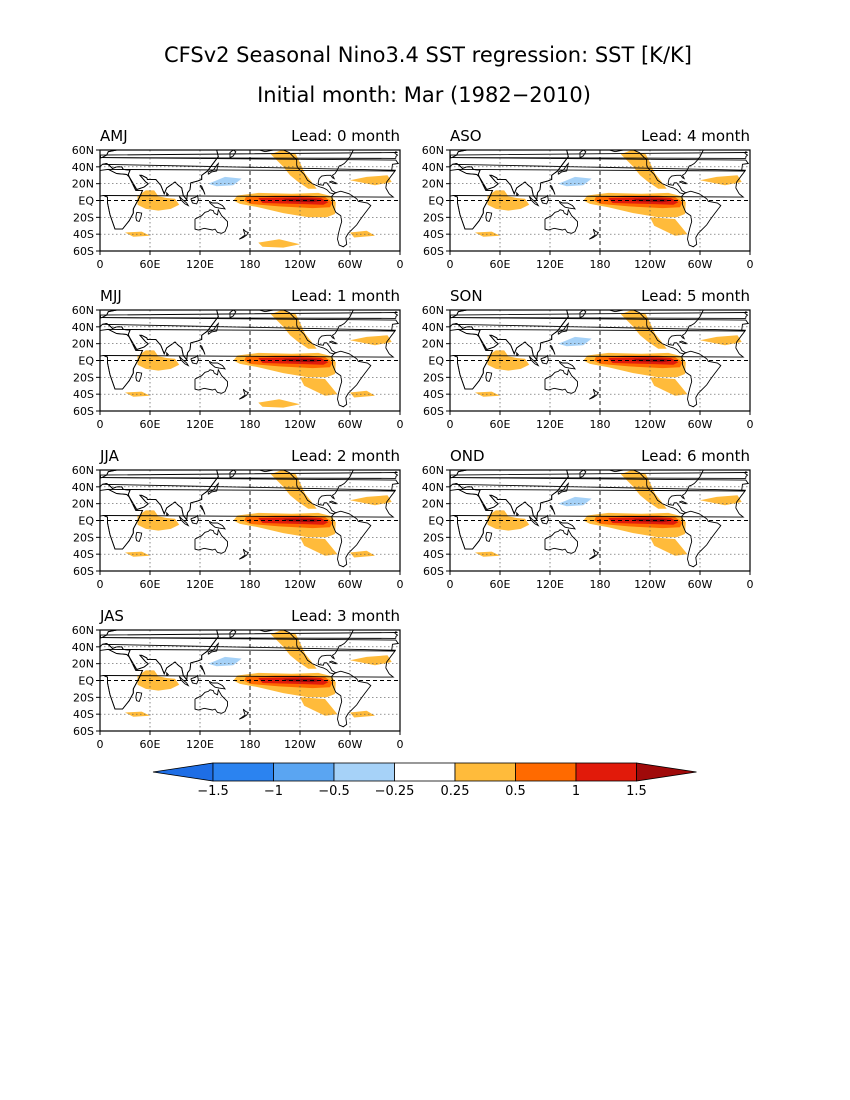 This screenshot has height=1100, width=850. Describe the element at coordinates (345, 296) in the screenshot. I see `panel-lead-label: Lead: 1 month` at that location.